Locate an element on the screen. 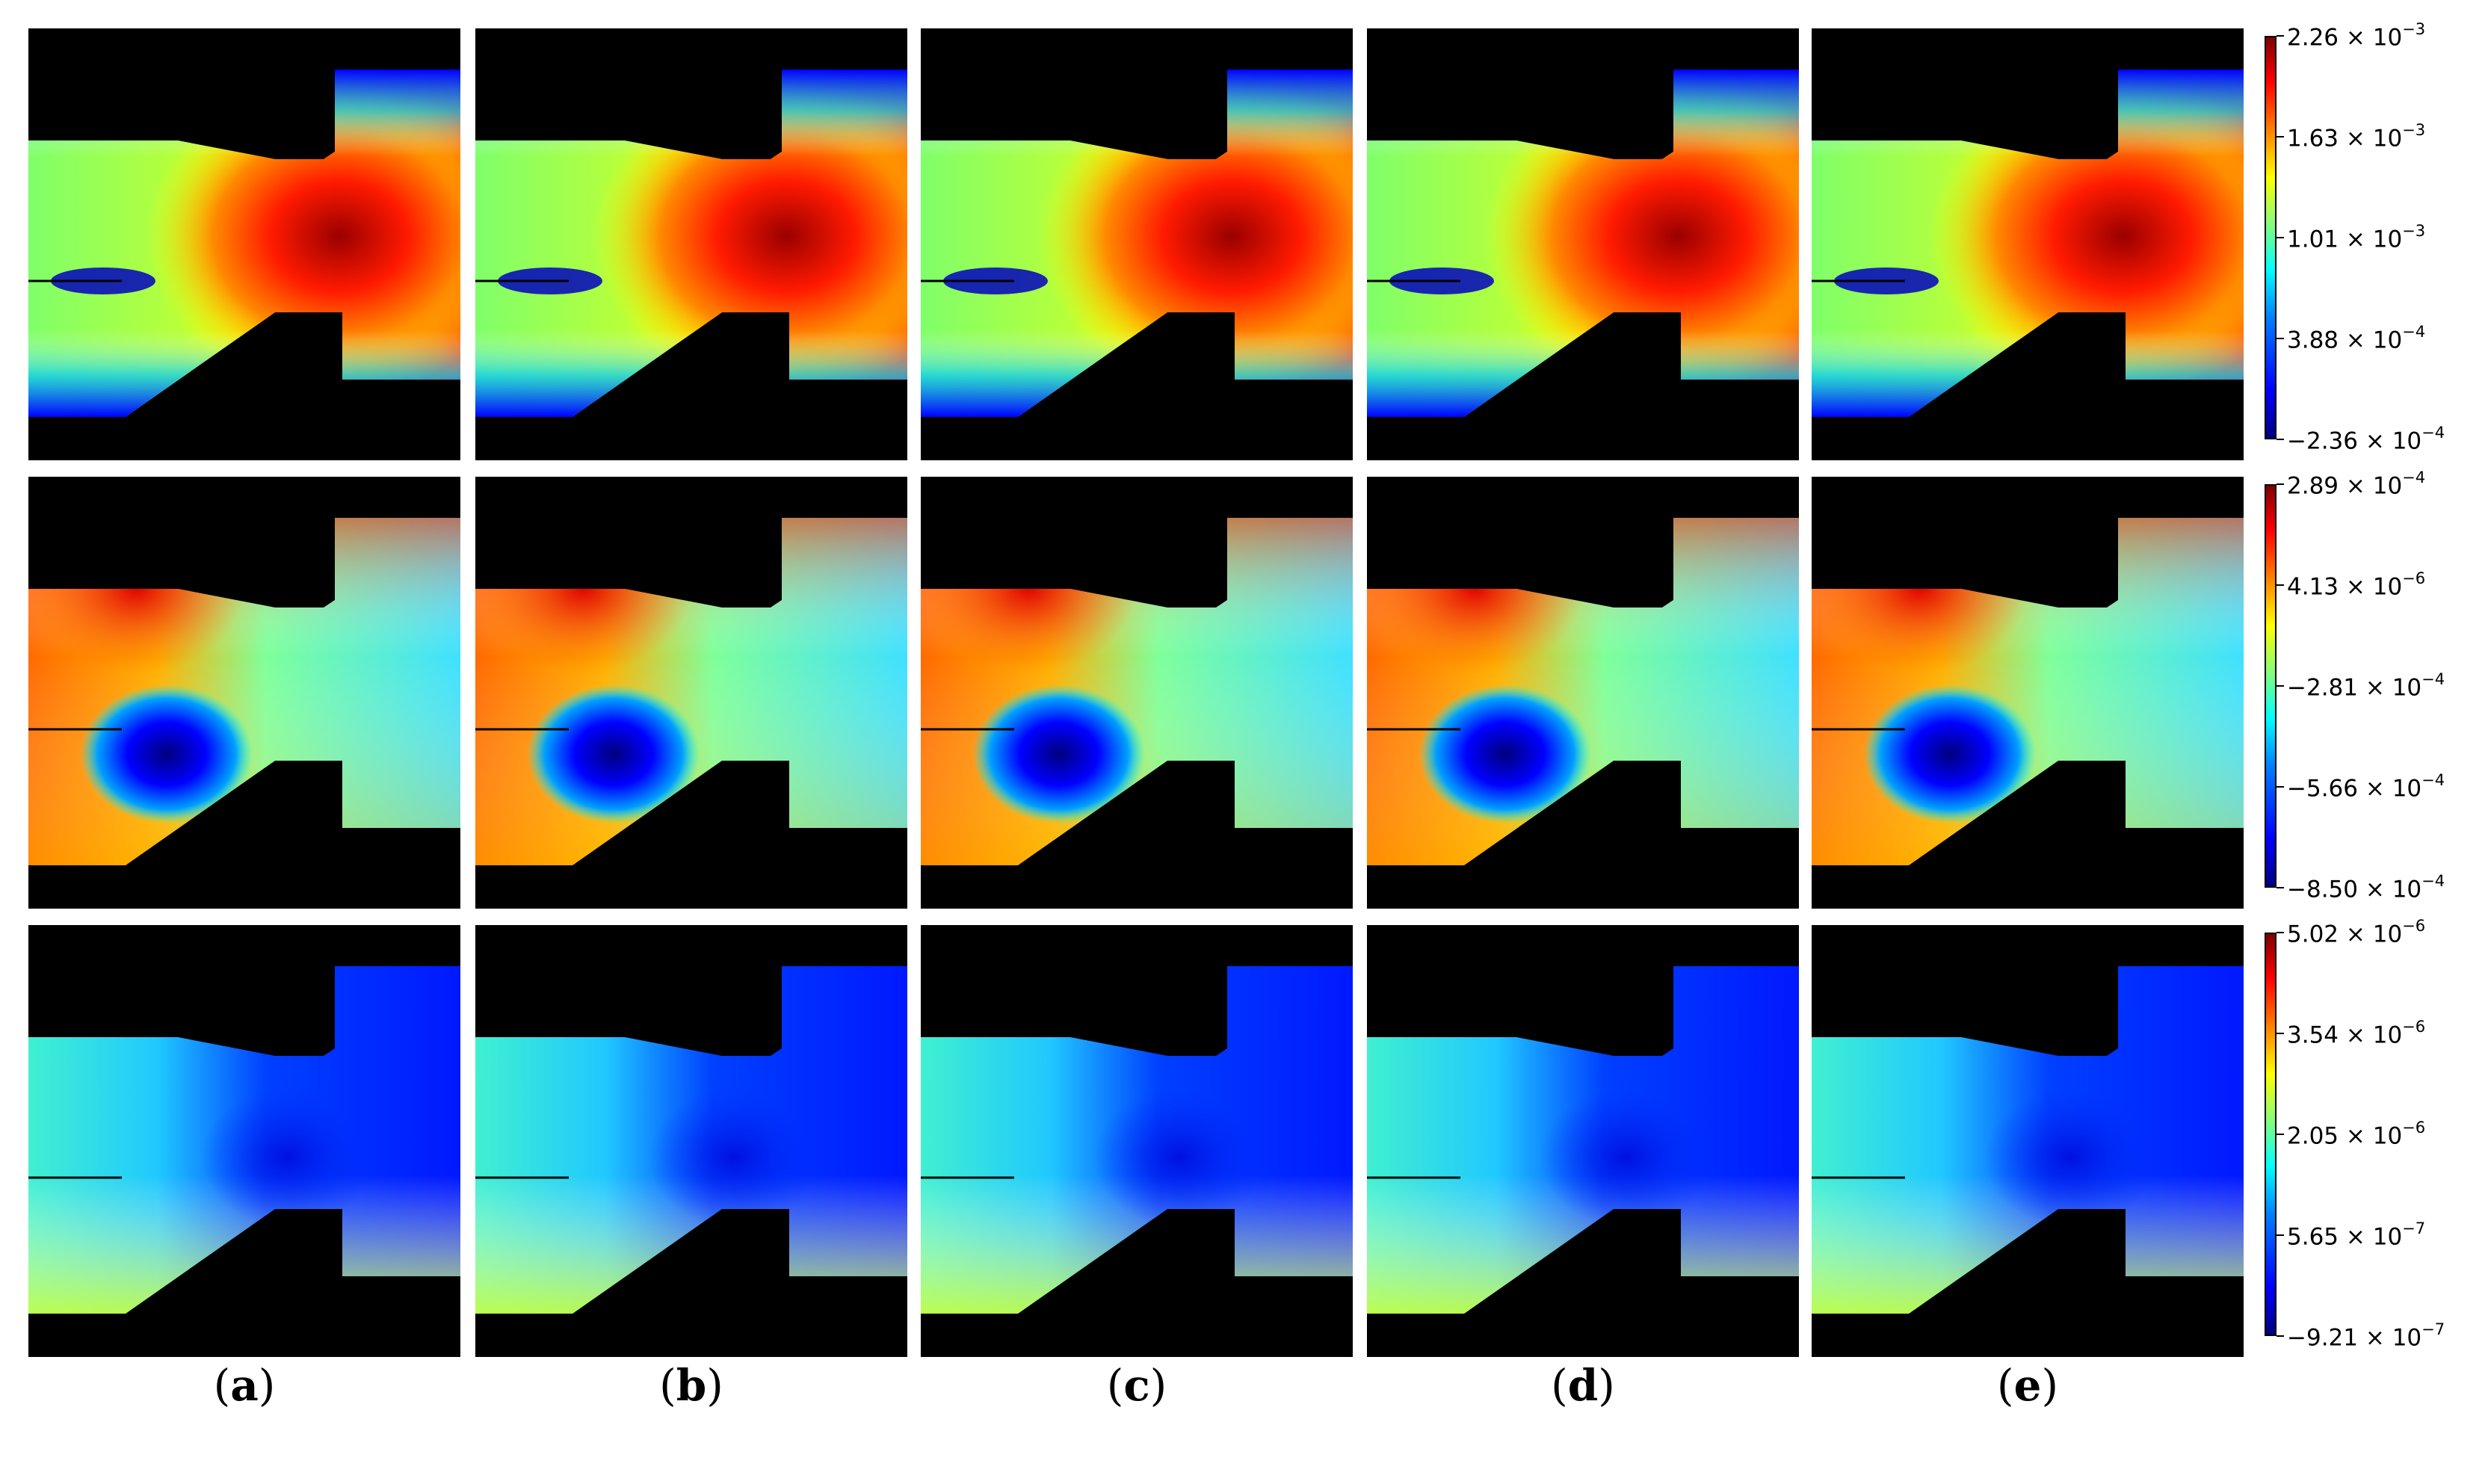  colorbar-tick-label: −5.66 × 10⁻⁴ is located at coordinates (2366, 787).